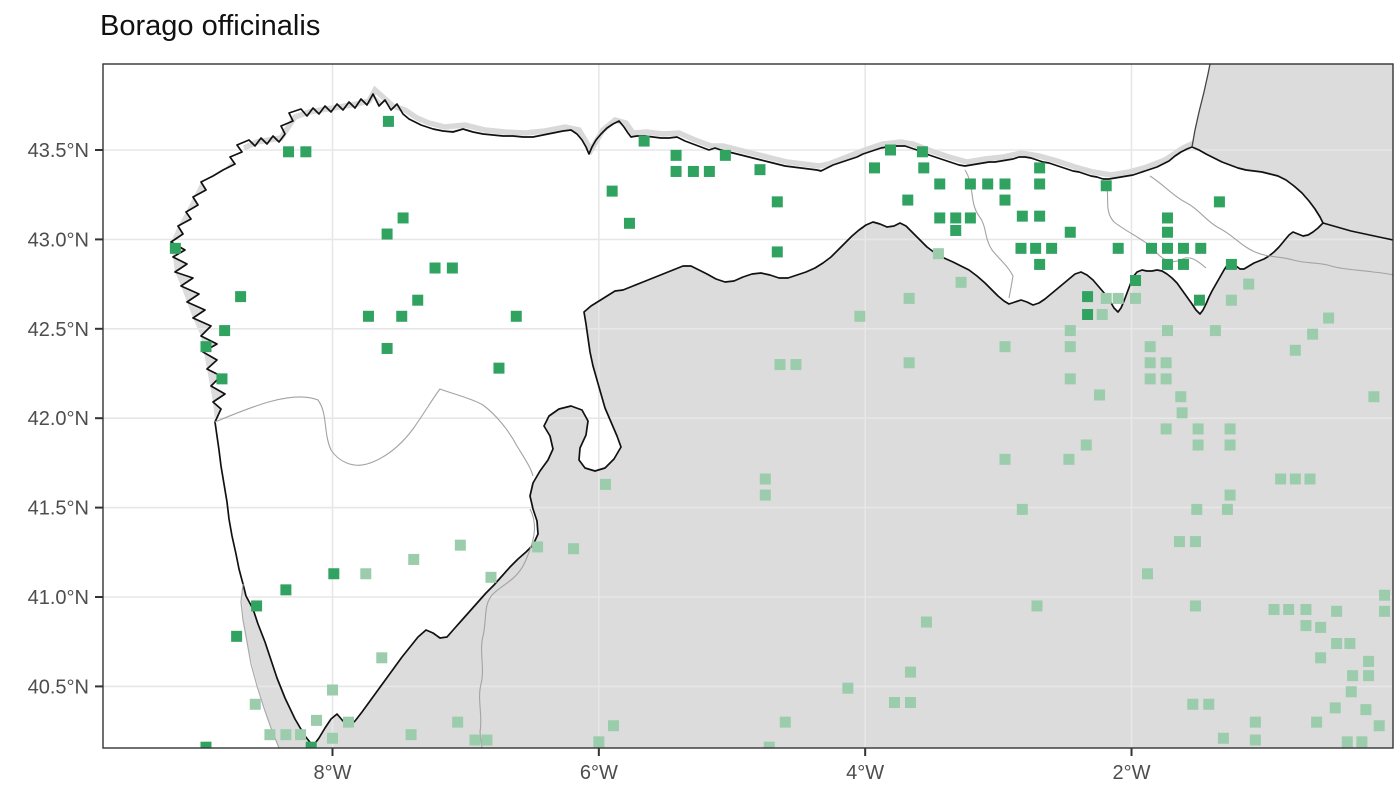 This screenshot has height=800, width=1400. What do you see at coordinates (58, 419) in the screenshot?
I see `y-axis-tick-label: 42.0°N` at bounding box center [58, 419].